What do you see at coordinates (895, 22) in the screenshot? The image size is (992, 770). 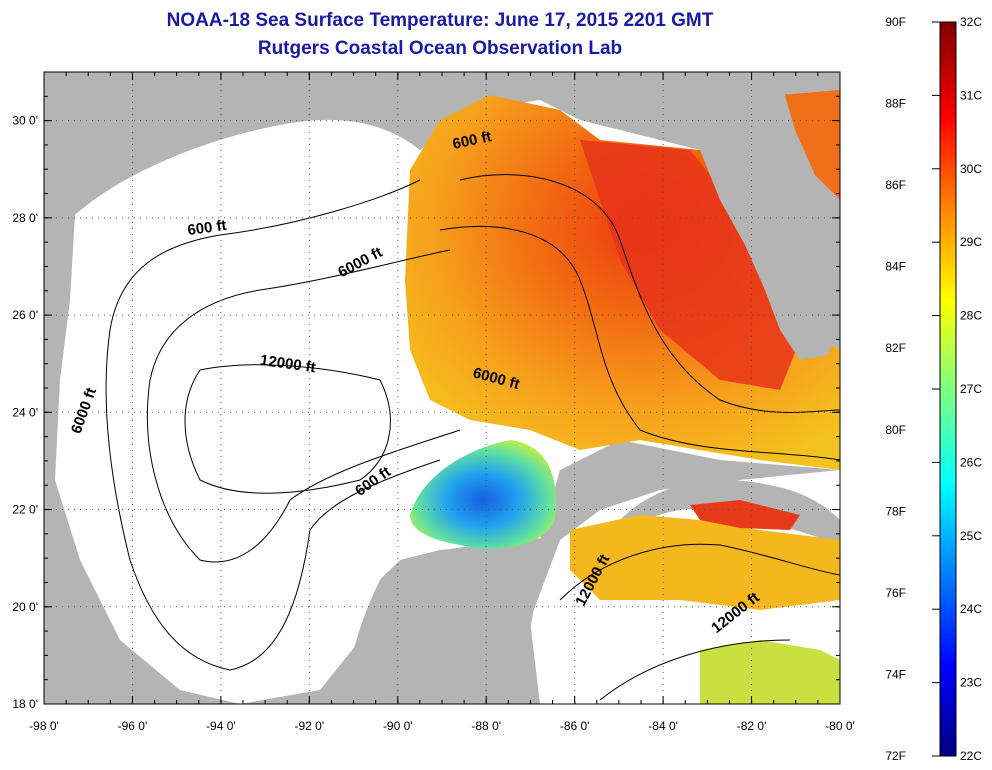 I see `colorbar-f-label: 90F` at bounding box center [895, 22].